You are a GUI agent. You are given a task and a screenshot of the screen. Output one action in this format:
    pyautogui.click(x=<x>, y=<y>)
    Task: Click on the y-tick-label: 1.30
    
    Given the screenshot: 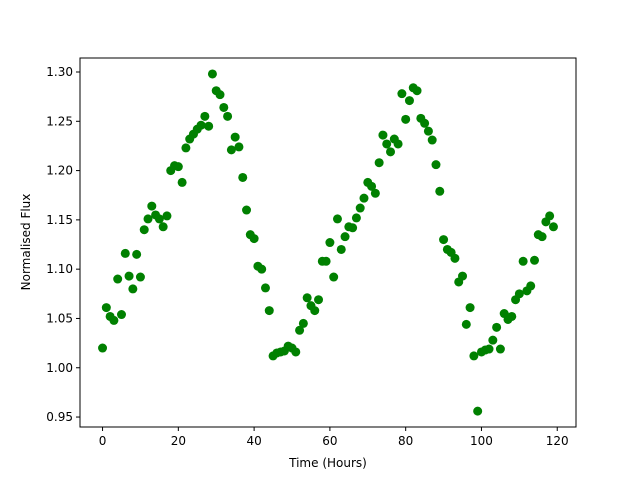 What is the action you would take?
    pyautogui.click(x=59, y=72)
    